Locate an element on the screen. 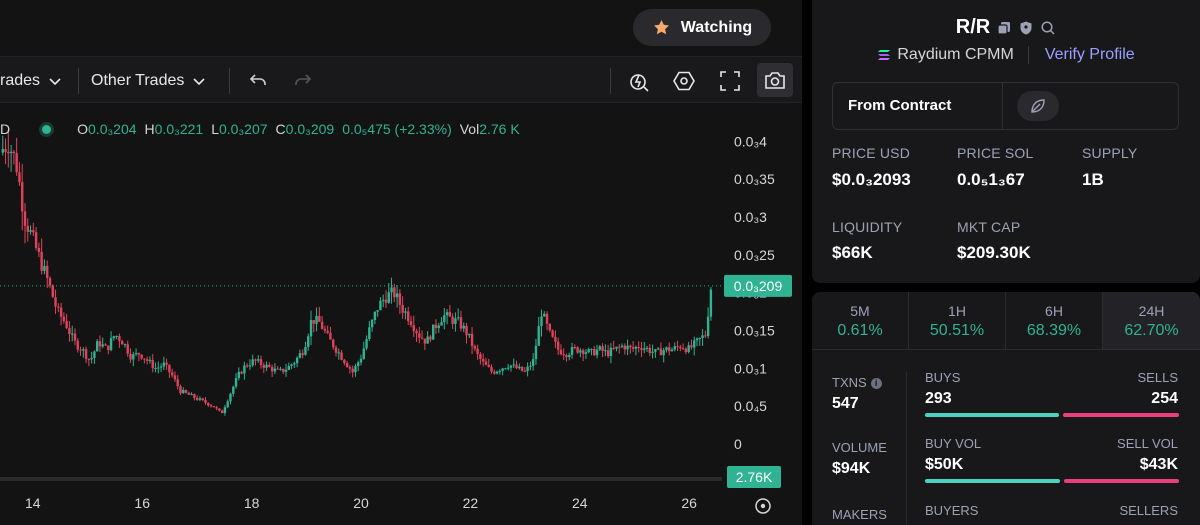 Image resolution: width=1200 pixels, height=525 pixels. tab-6h: 6H 68.39% is located at coordinates (1054, 321).